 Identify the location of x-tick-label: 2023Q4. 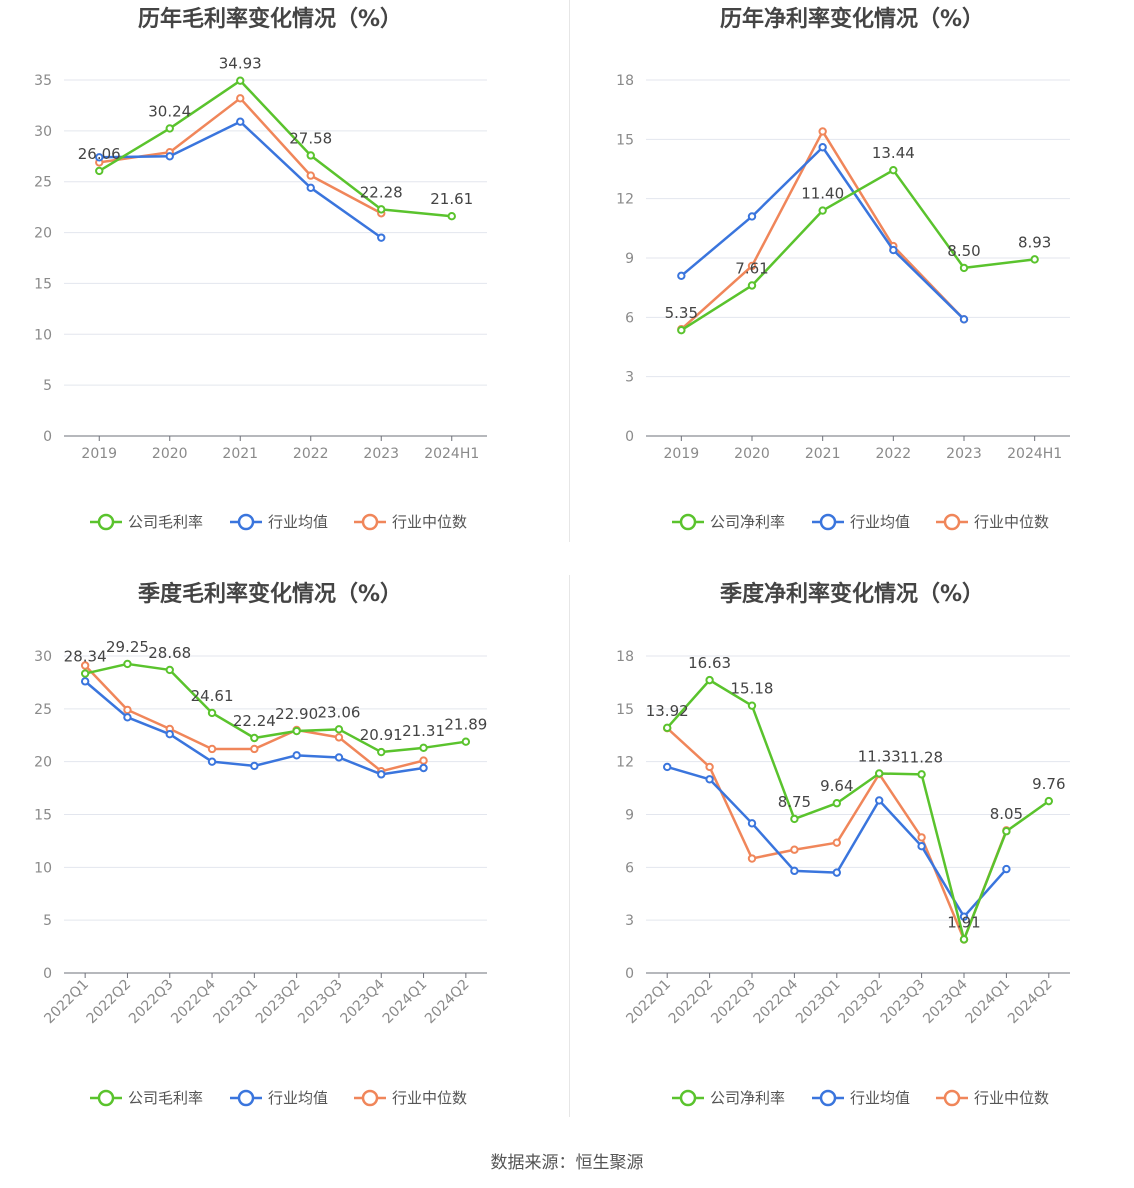
(362, 1001).